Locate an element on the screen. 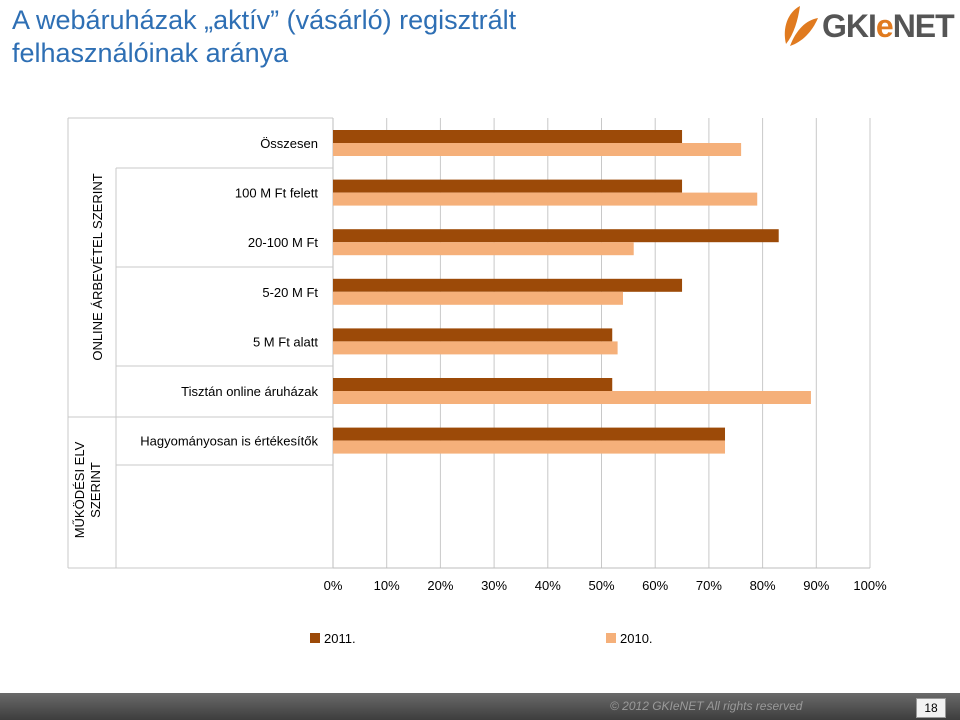  x-tick-label: 10% is located at coordinates (387, 585).